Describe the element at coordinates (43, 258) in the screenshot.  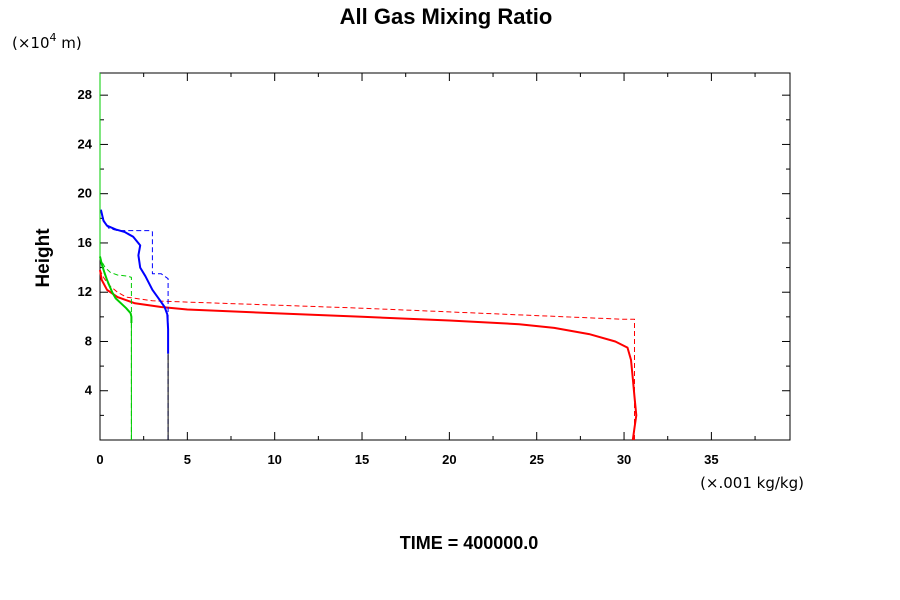
I see `y-axis-label: Height` at that location.